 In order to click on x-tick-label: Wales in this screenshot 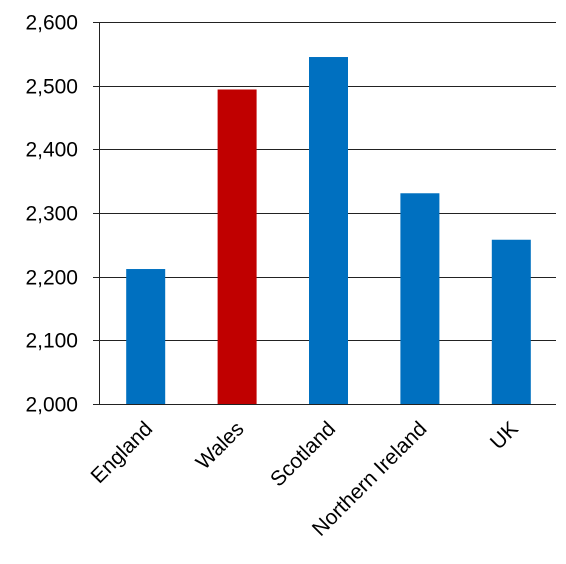, I will do `click(220, 445)`.